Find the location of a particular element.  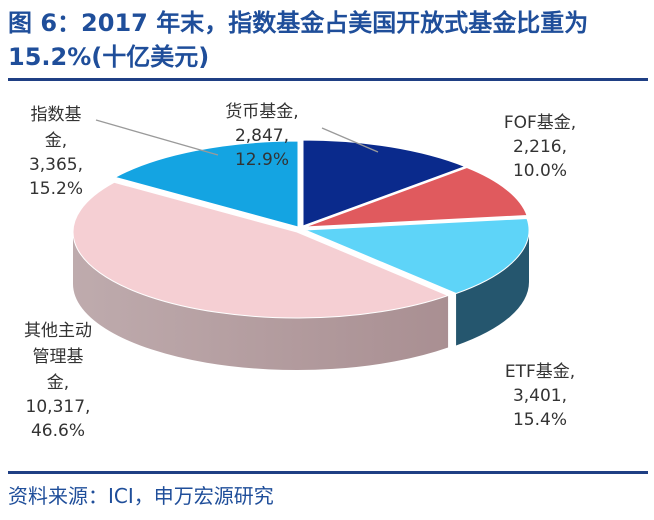

slice-label-money: 货币基金, 2,847, 12.9% is located at coordinates (261, 136).